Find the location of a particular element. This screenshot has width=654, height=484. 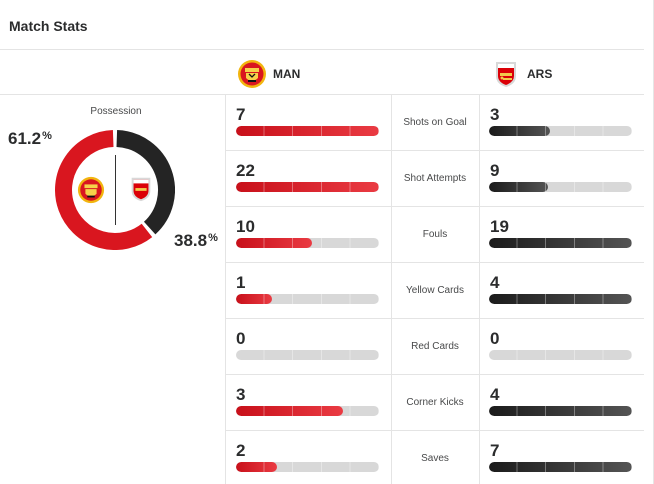

away-team-header: ARS is located at coordinates (521, 74).